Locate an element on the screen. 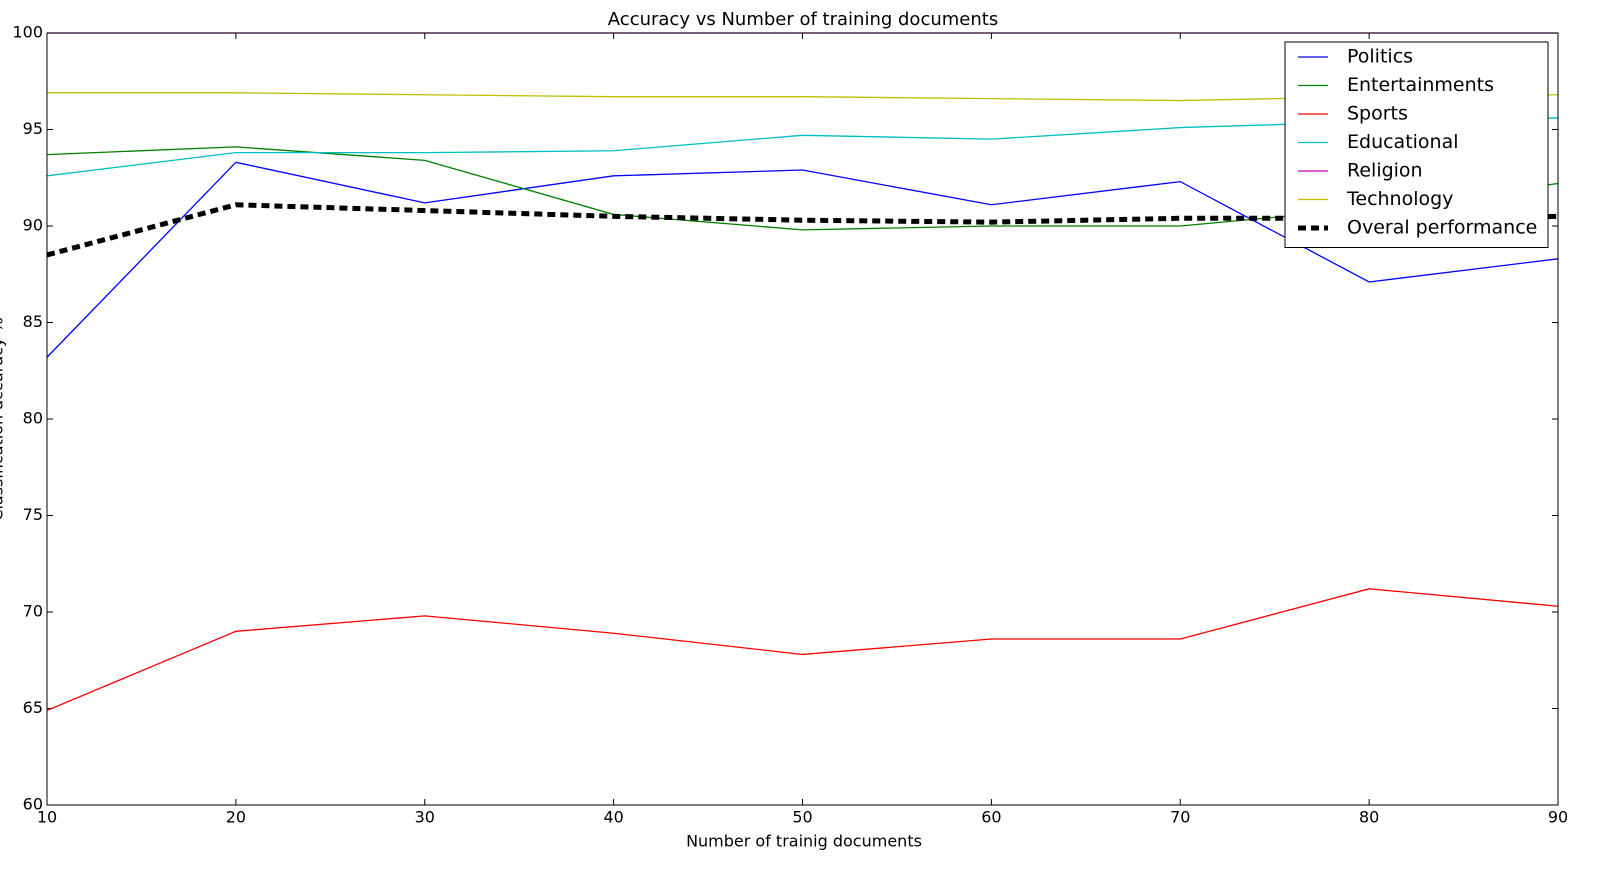 Image resolution: width=1600 pixels, height=883 pixels. y-tick-label: 75 is located at coordinates (33, 514).